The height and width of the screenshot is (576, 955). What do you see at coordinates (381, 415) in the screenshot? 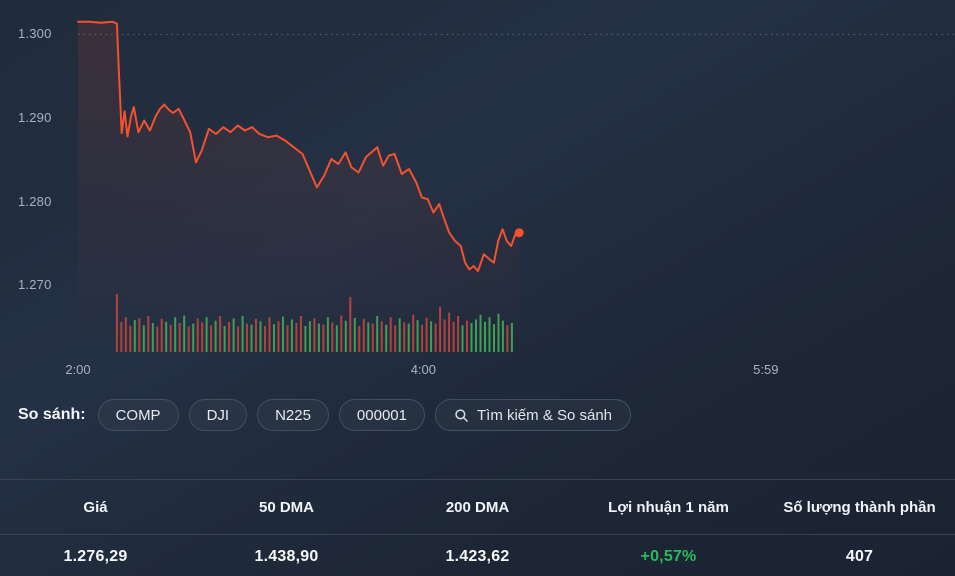
I see `compare-pill-000001: 000001` at bounding box center [381, 415].